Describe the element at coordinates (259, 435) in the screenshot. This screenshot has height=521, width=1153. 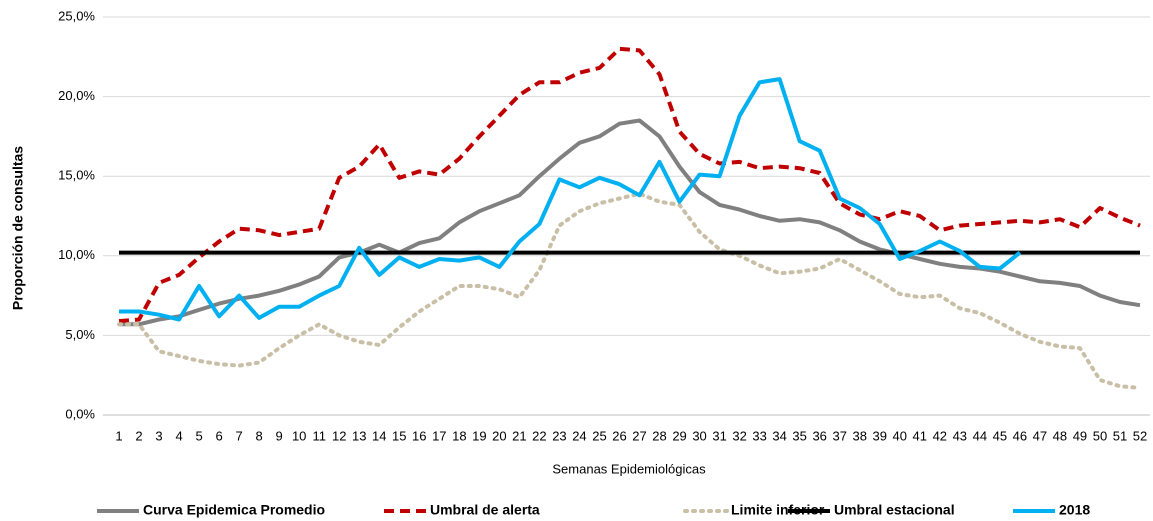
I see `x-tick-label: 8` at that location.